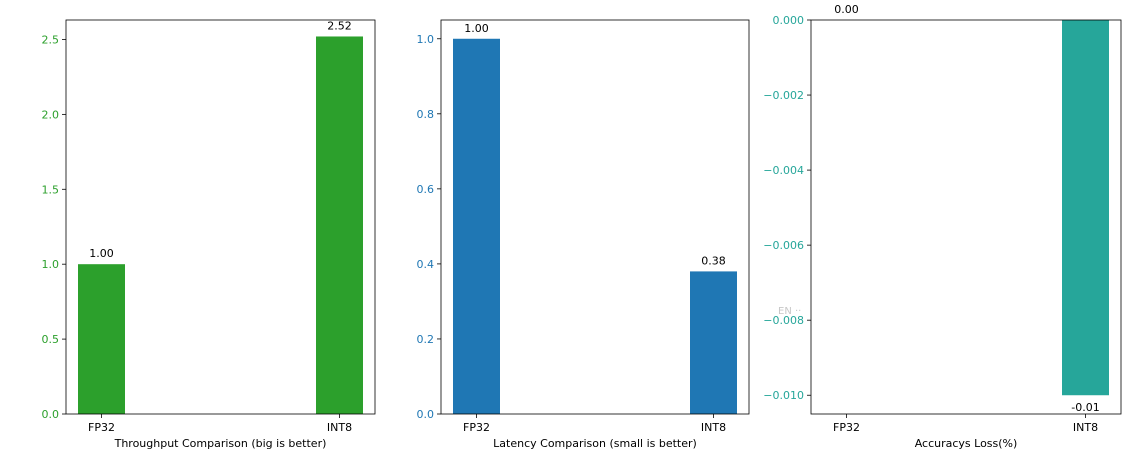 This screenshot has height=473, width=1134. Describe the element at coordinates (51, 39) in the screenshot. I see `y-tick-label: 2.5` at that location.